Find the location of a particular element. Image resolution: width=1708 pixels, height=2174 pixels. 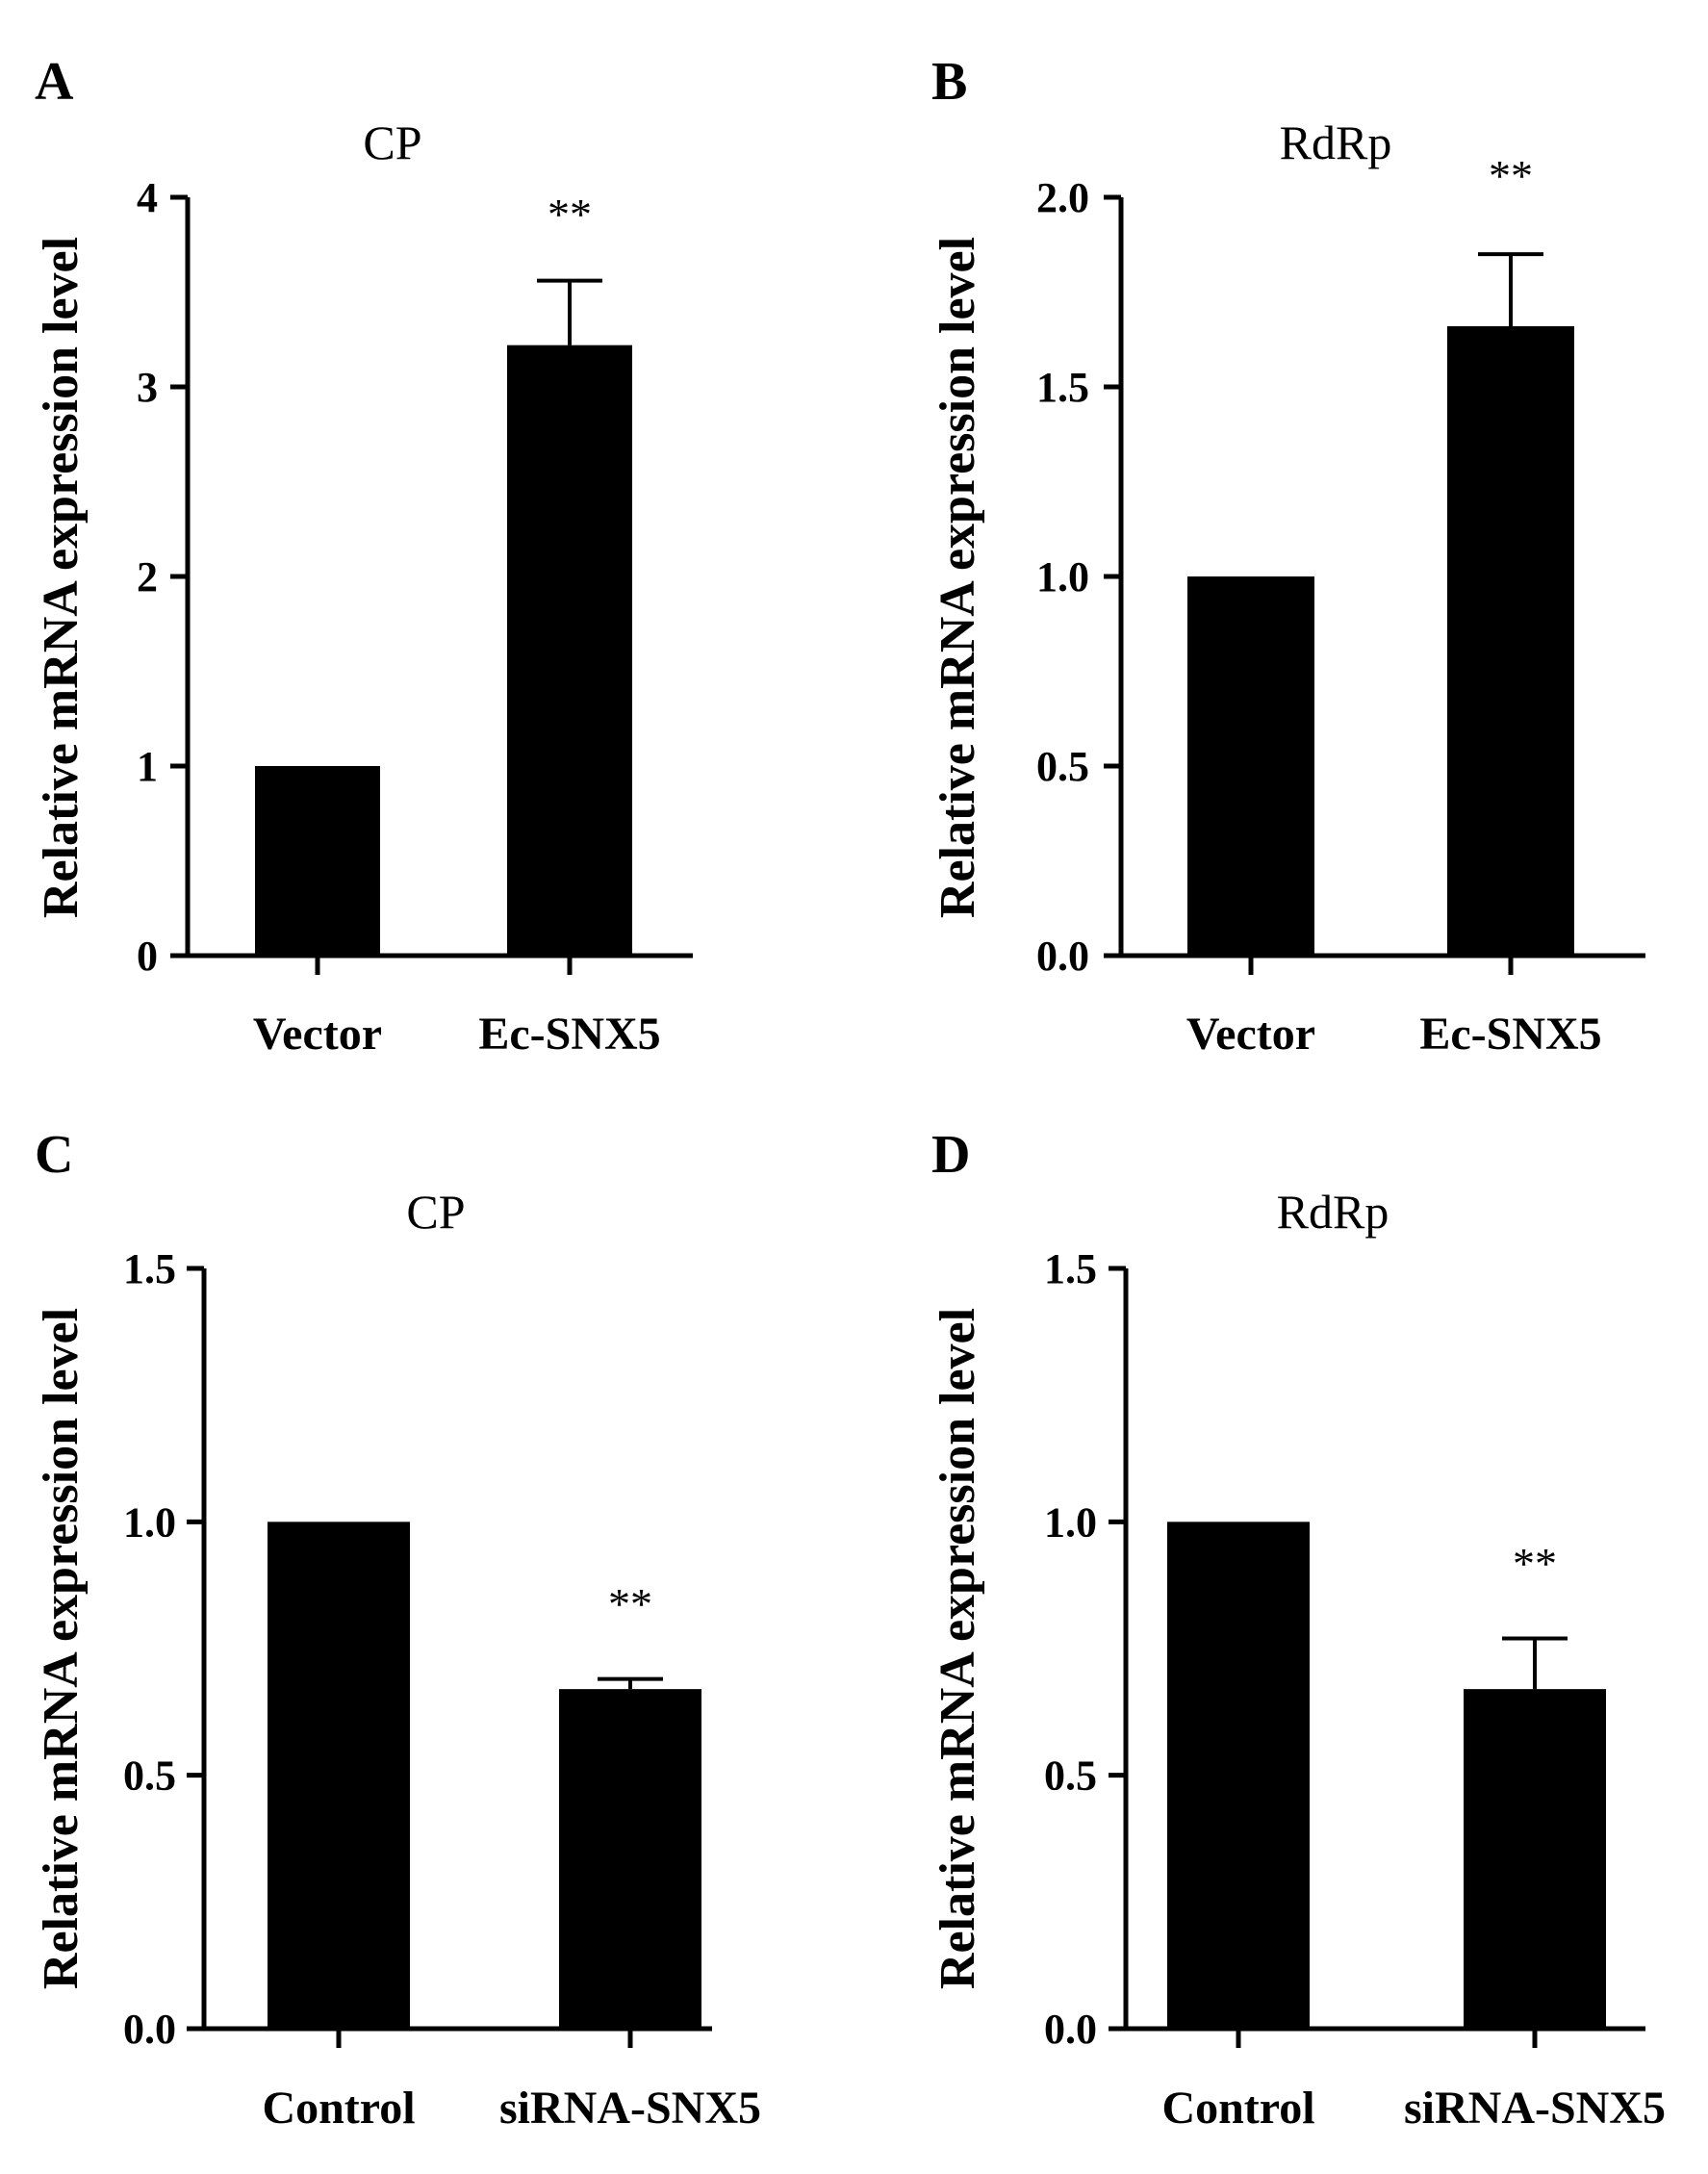

panel-label-b: B is located at coordinates (949, 82).